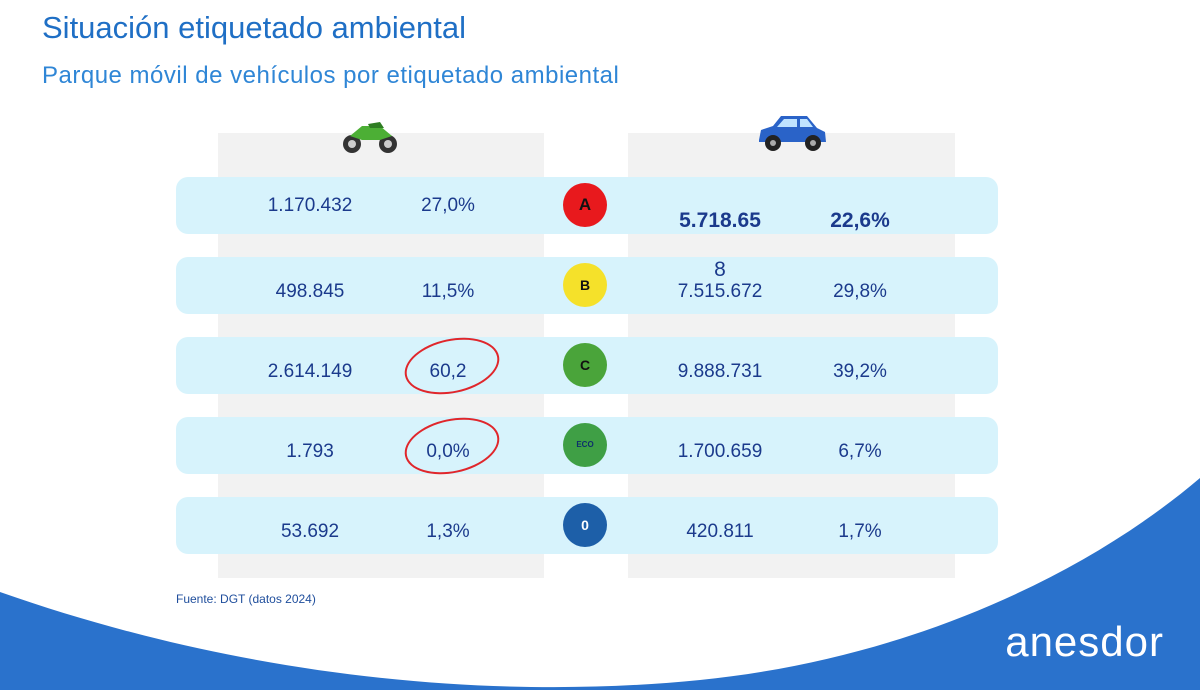 This screenshot has width=1200, height=690. Describe the element at coordinates (310, 205) in the screenshot. I see `moto-count: 1.170.432` at that location.